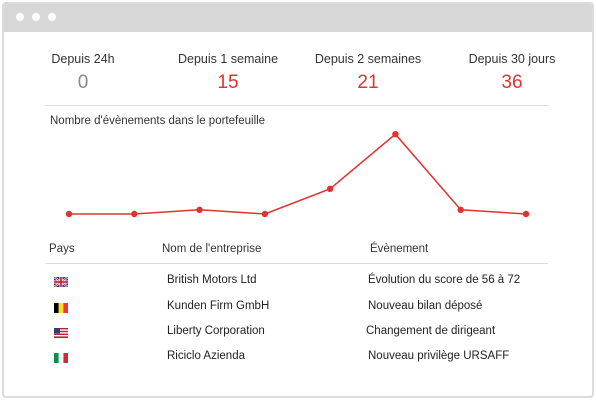 The width and height of the screenshot is (596, 401). What do you see at coordinates (83, 82) in the screenshot?
I see `stat-value: 0` at bounding box center [83, 82].